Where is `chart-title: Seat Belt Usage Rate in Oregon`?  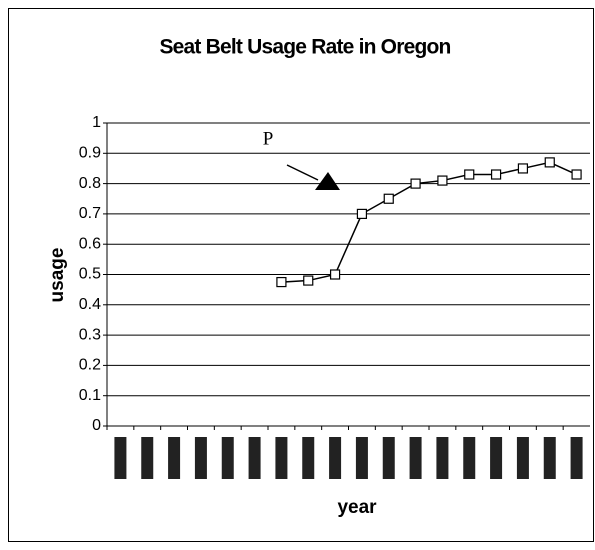 chart-title: Seat Belt Usage Rate in Oregon is located at coordinates (304, 47).